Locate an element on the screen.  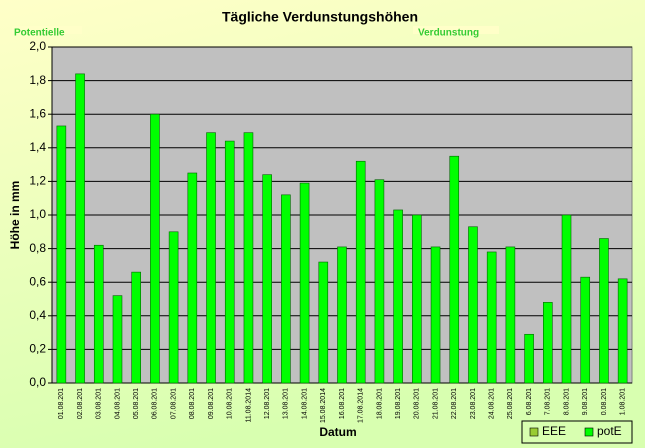
y-tick-label: 0,8 is located at coordinates (37, 248).